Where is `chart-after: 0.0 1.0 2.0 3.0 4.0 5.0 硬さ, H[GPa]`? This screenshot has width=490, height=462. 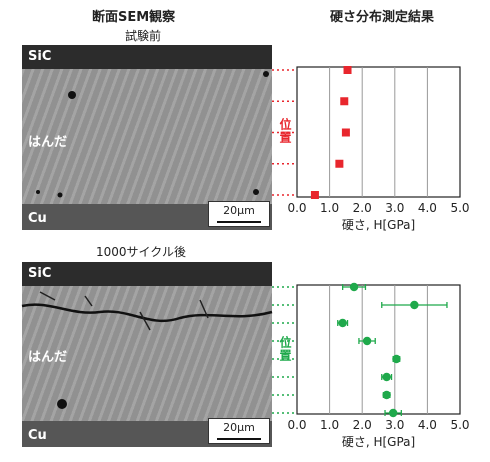 chart-after: 0.0 1.0 2.0 3.0 4.0 5.0 硬さ, H[GPa] is located at coordinates (371, 365).